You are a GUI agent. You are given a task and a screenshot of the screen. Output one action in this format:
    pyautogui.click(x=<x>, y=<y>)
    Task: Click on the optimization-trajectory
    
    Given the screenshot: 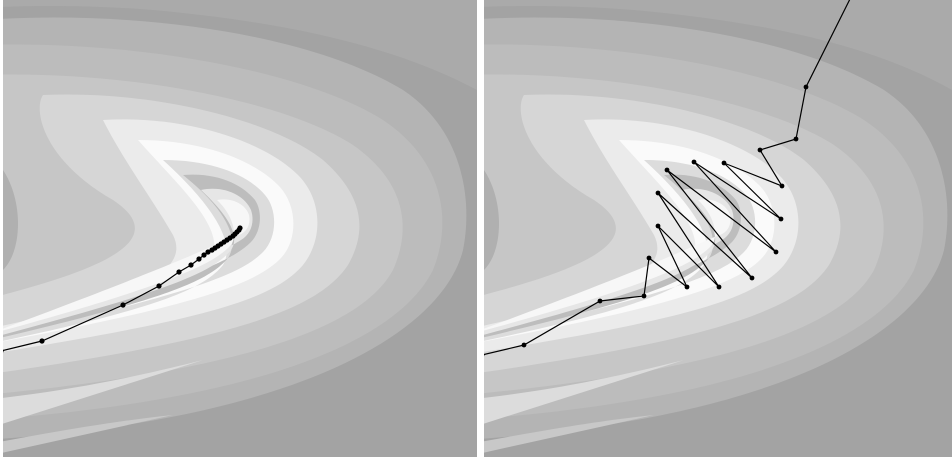 What is the action you would take?
    pyautogui.click(x=123, y=289)
    